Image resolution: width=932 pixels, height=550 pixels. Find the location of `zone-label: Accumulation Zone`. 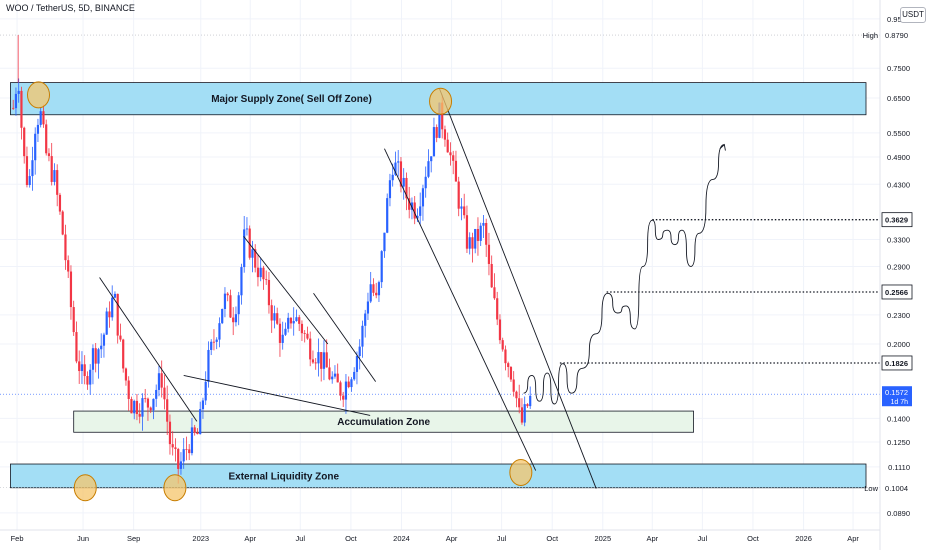

zone-label: Accumulation Zone is located at coordinates (383, 422).